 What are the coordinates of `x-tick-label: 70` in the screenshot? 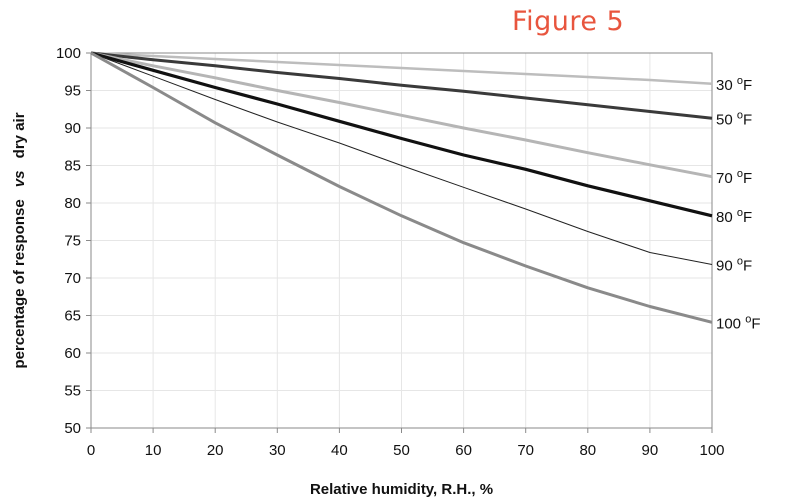 It's located at (525, 450).